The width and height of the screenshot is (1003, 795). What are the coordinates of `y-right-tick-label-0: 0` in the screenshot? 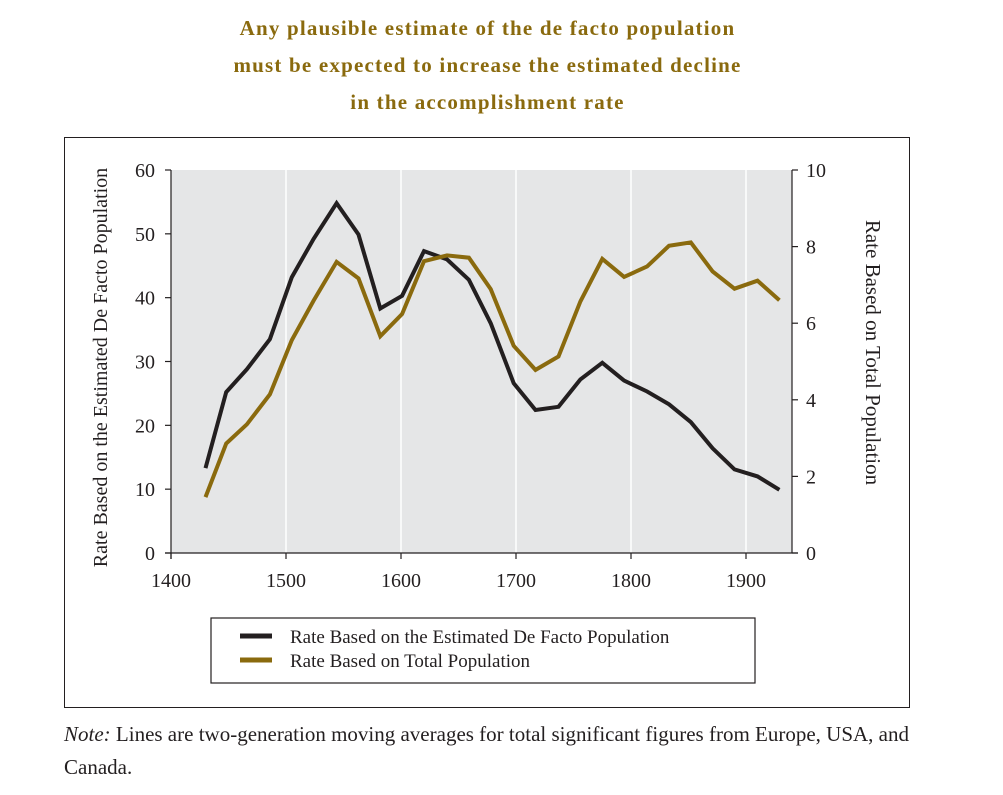 It's located at (811, 554).